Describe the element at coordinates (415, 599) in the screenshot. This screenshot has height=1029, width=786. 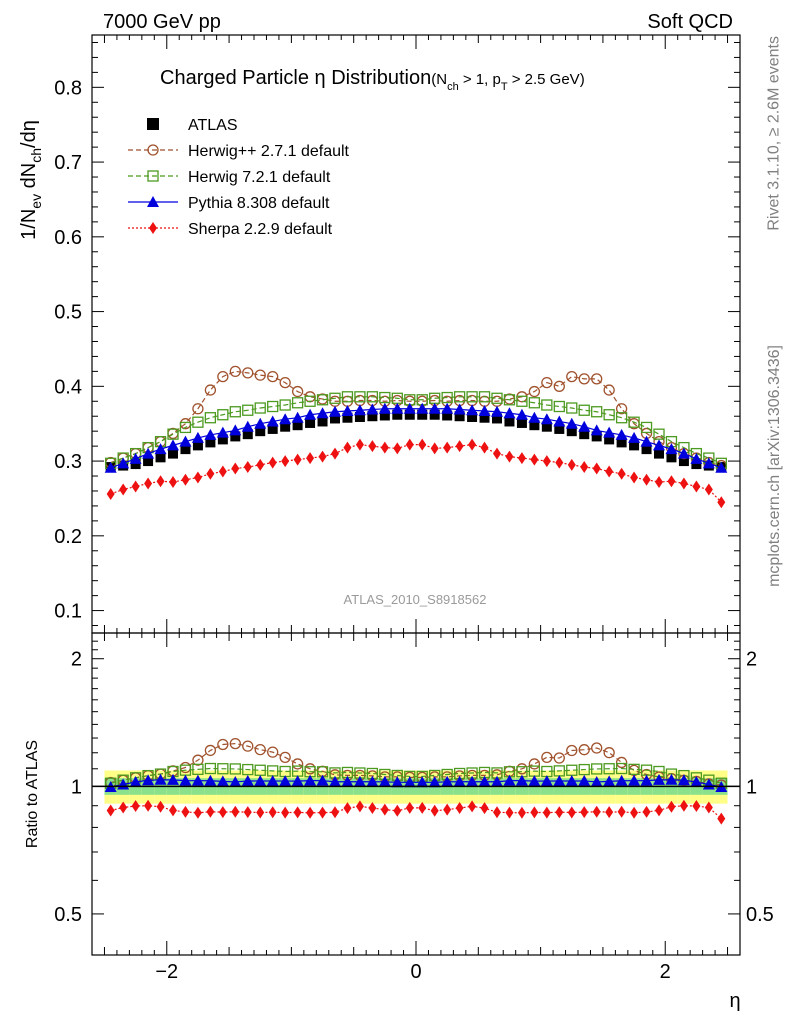
I see `analysis-tag: ATLAS_2010_S8918562` at that location.